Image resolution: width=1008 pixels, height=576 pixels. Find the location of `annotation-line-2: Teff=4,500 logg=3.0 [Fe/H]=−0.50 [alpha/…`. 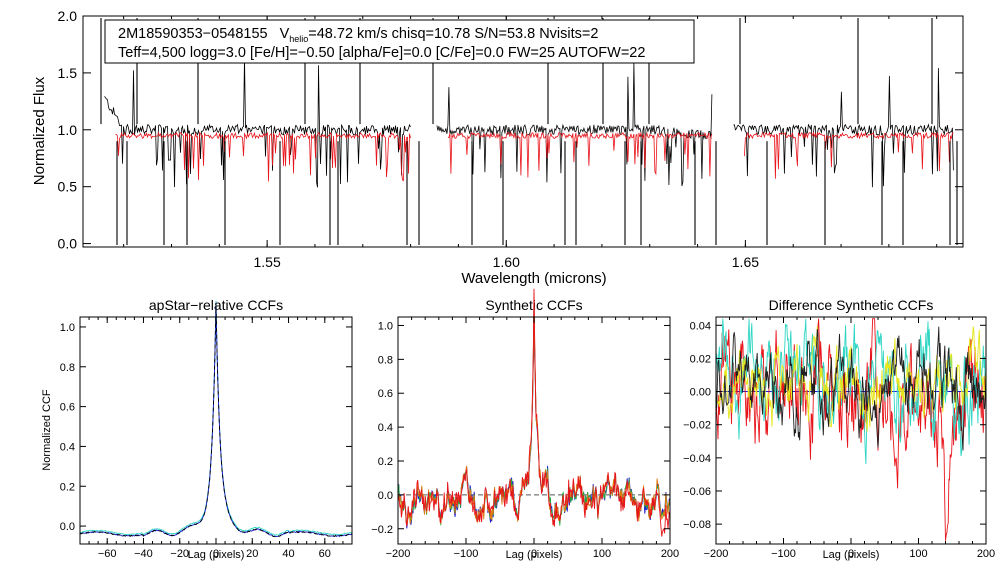

annotation-line-2: Teff=4,500 logg=3.0 [Fe/H]=−0.50 [alpha/… is located at coordinates (381, 53).